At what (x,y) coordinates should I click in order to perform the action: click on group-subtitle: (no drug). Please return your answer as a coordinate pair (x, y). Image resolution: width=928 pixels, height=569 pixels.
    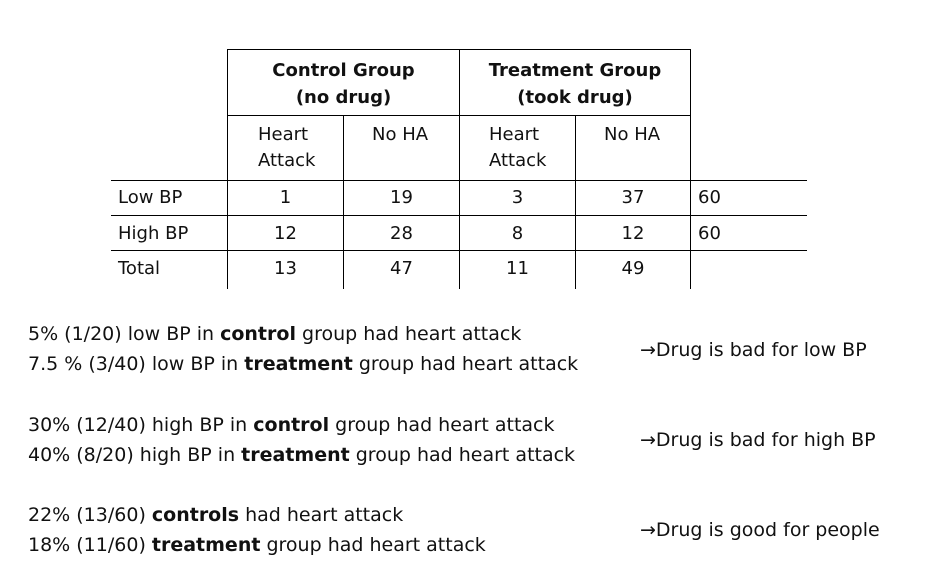
    Looking at the image, I should click on (343, 97).